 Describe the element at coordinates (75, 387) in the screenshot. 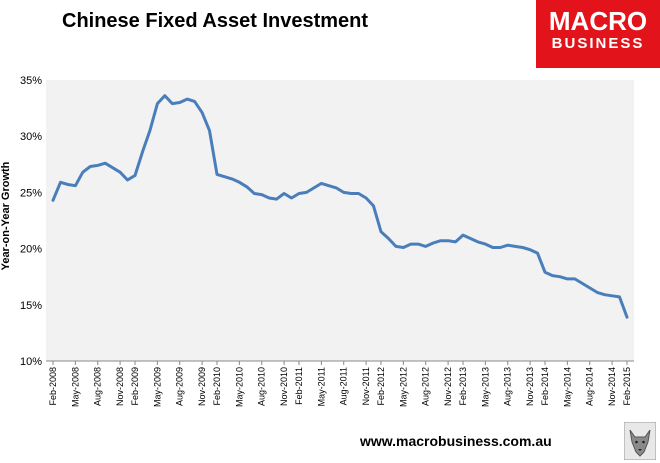

I see `x-tick-label: May-2008` at that location.